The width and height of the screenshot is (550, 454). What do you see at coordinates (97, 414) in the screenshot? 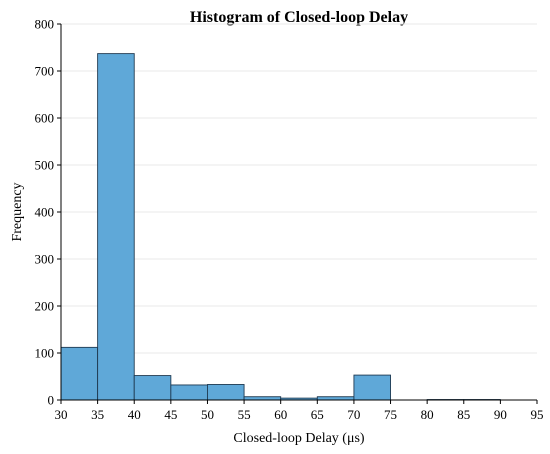
I see `x-tick-label: 35` at bounding box center [97, 414].